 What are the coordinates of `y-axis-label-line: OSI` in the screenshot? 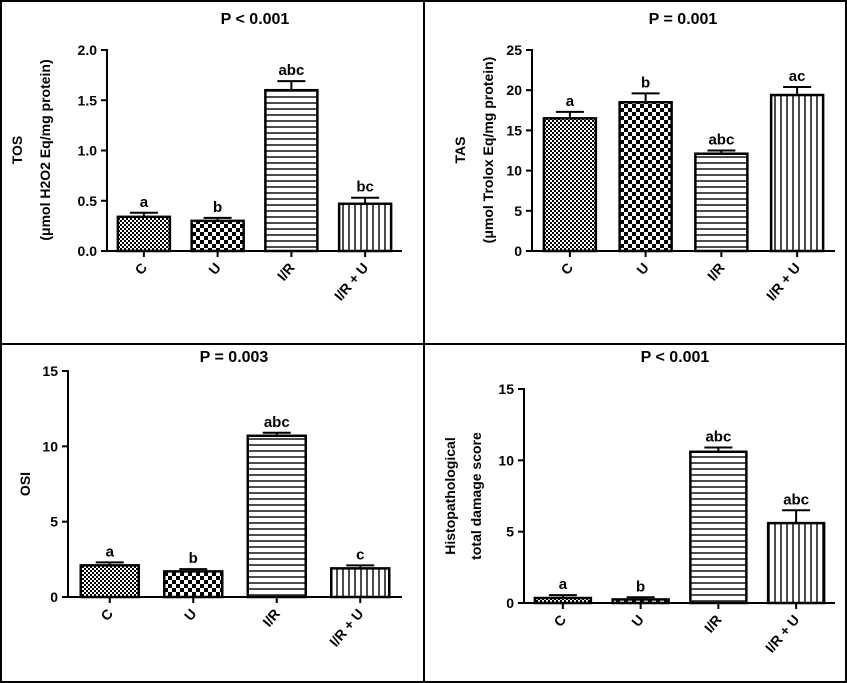 It's located at (25, 484).